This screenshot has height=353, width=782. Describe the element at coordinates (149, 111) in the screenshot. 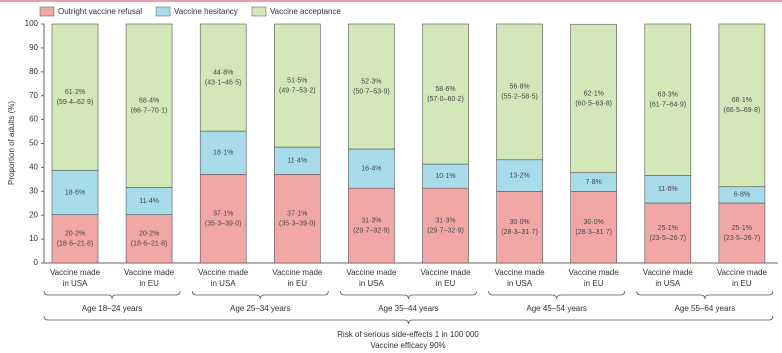

I see `data-label-interval: (66·7–70·1)` at that location.